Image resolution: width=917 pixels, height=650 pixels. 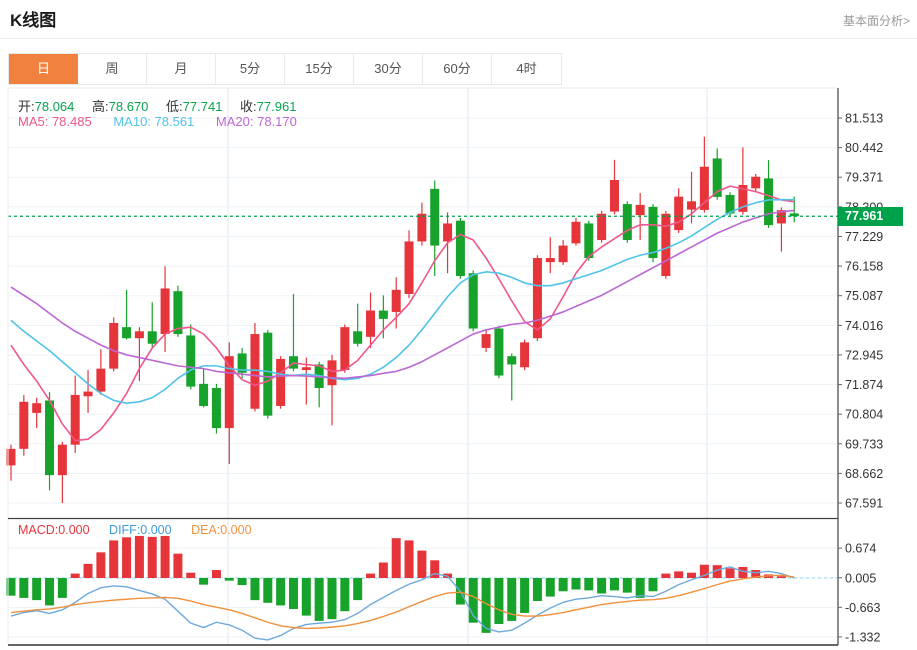 I want to click on tab-4hour: 4时, so click(x=526, y=69).